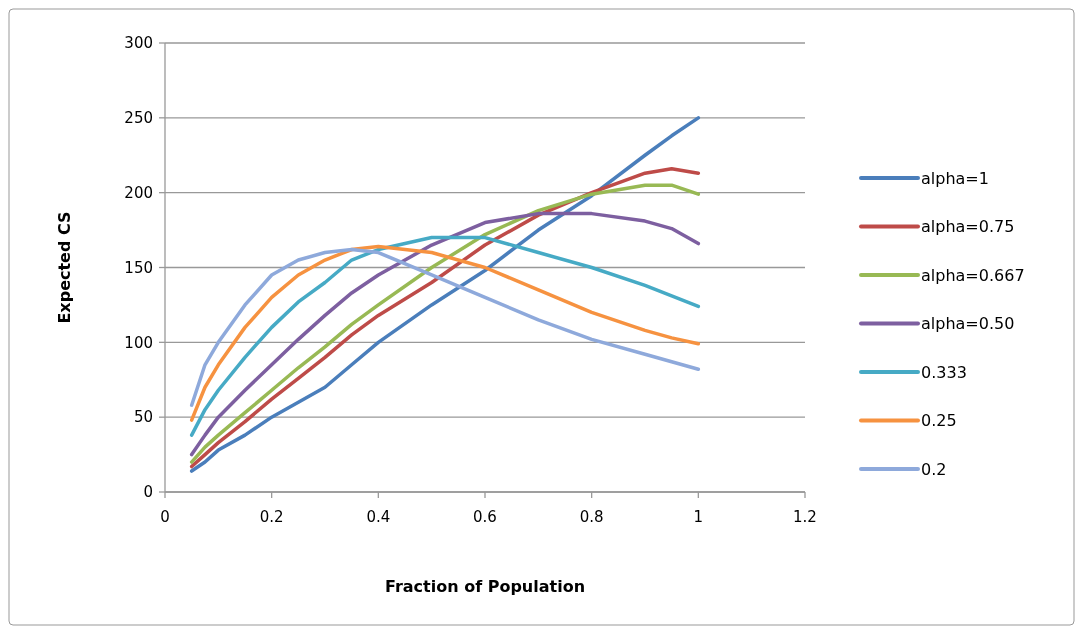 Image resolution: width=1075 pixels, height=626 pixels. What do you see at coordinates (485, 517) in the screenshot?
I see `x-tick-label: 0.6` at bounding box center [485, 517].